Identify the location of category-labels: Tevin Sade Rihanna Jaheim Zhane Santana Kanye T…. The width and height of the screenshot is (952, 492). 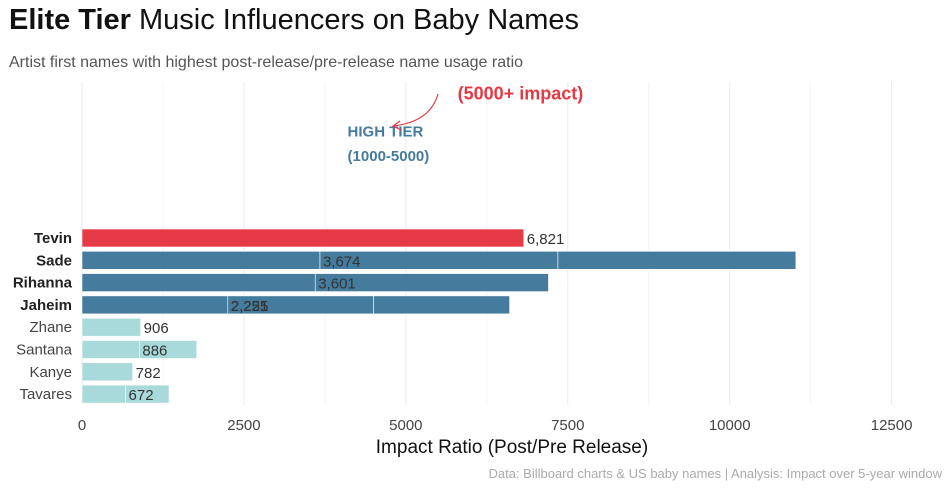
(43, 316).